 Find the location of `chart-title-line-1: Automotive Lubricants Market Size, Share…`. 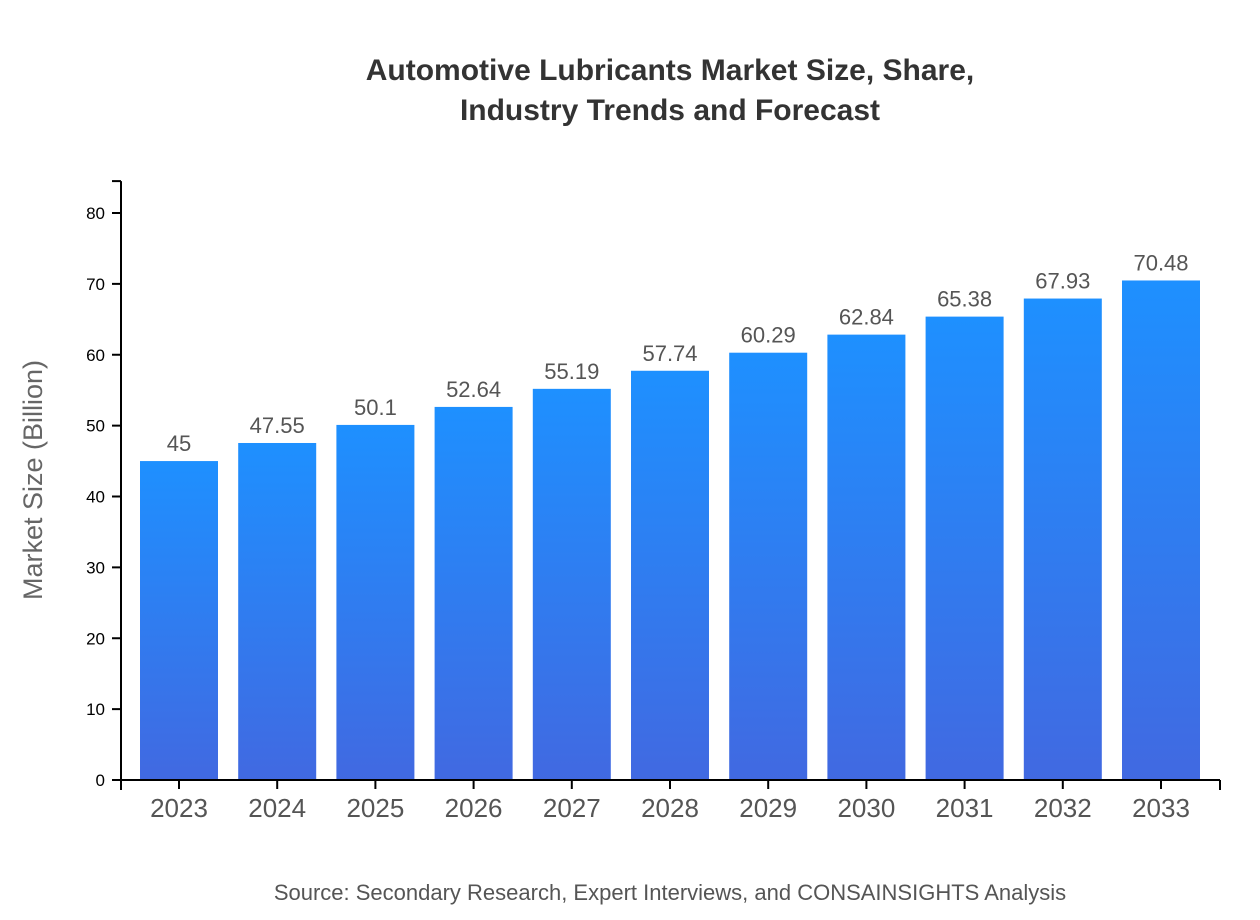

chart-title-line-1: Automotive Lubricants Market Size, Share… is located at coordinates (670, 70).